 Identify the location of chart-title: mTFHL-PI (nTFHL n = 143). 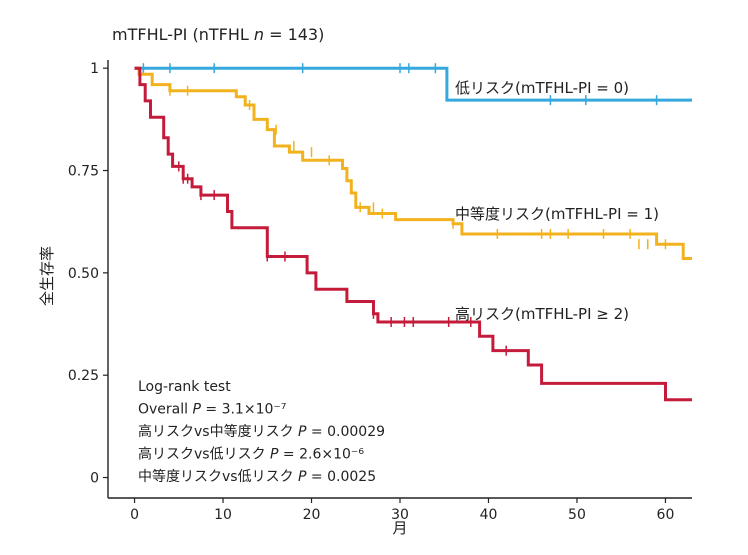
(218, 34).